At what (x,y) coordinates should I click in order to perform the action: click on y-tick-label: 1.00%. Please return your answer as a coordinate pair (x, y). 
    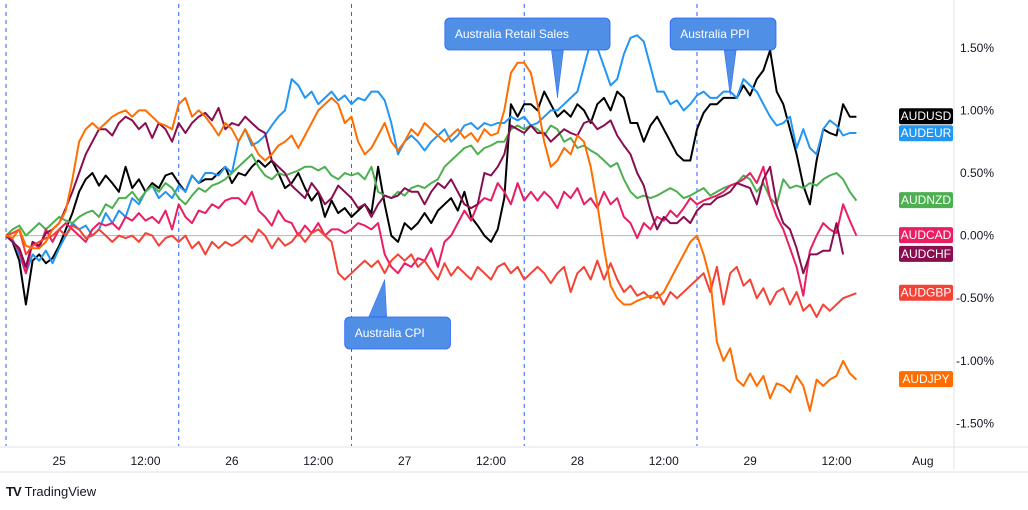
    Looking at the image, I should click on (977, 110).